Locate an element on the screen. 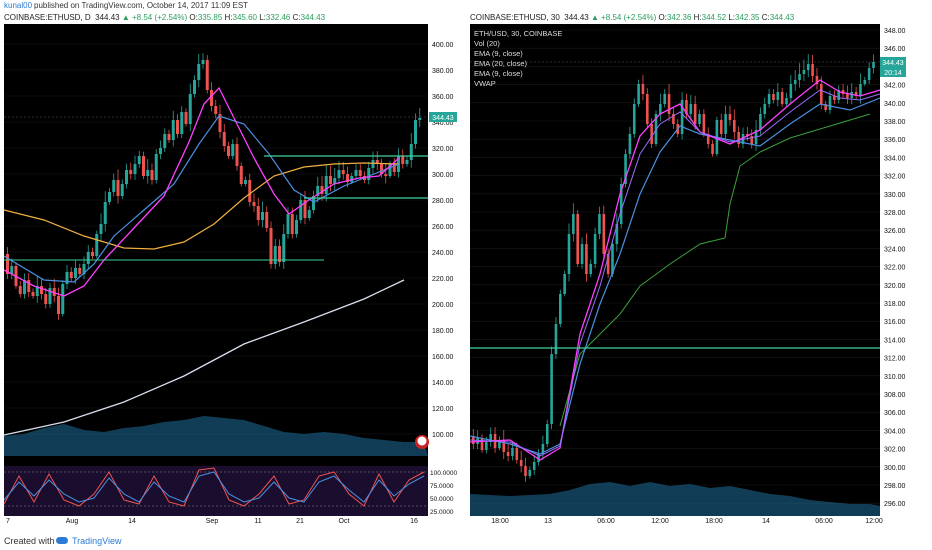 Image resolution: width=932 pixels, height=550 pixels. left-ema-blue-line is located at coordinates (201, 199).